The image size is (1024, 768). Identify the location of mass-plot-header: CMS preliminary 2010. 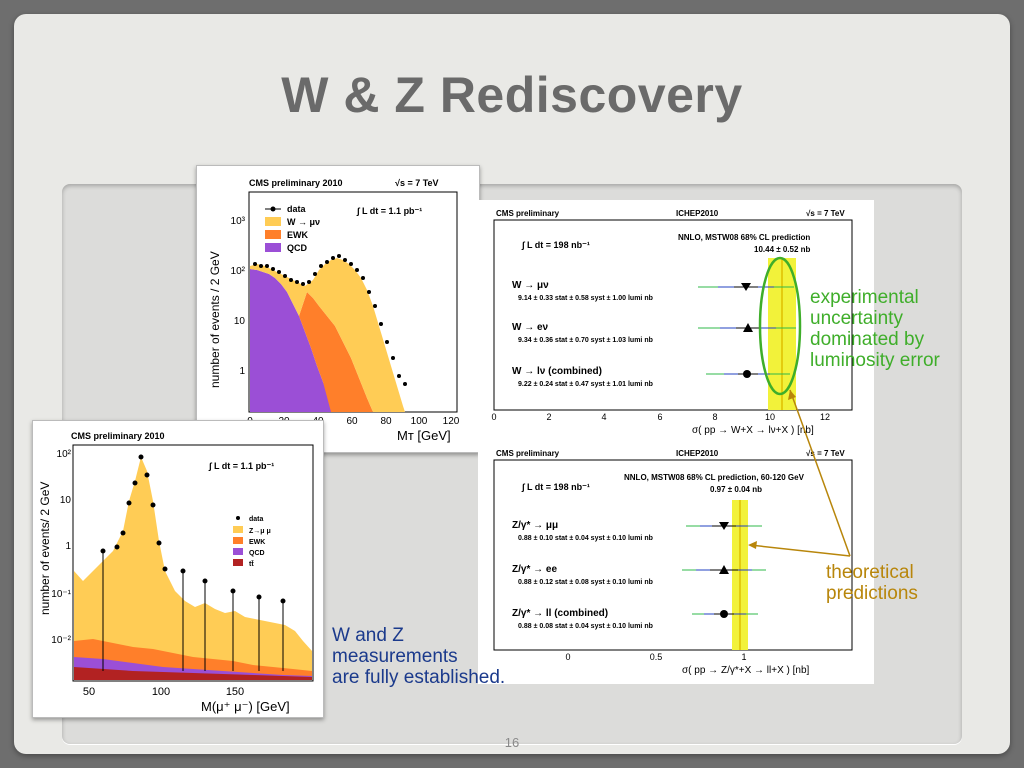
(118, 436).